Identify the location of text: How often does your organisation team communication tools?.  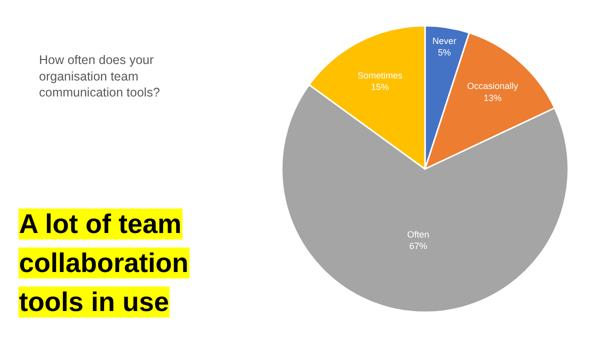
(99, 76).